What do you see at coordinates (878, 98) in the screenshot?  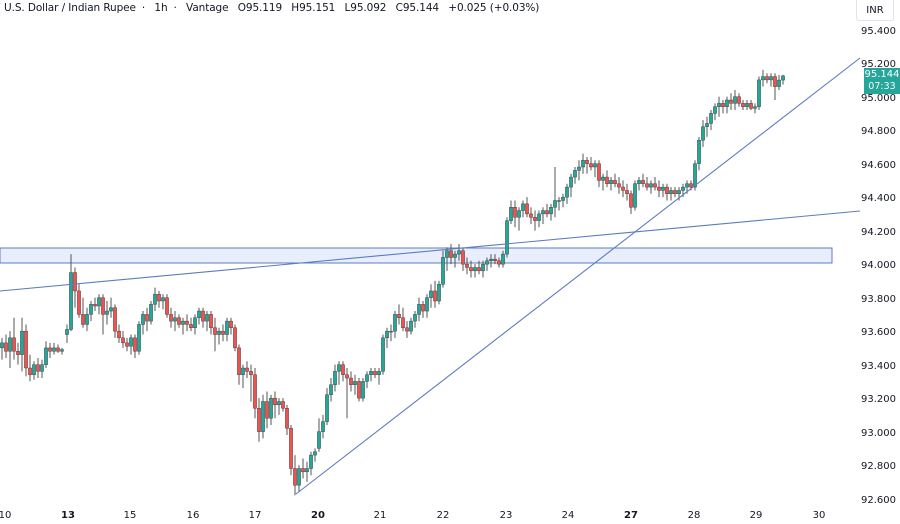 I see `price-tick-label: 95.000` at bounding box center [878, 98].